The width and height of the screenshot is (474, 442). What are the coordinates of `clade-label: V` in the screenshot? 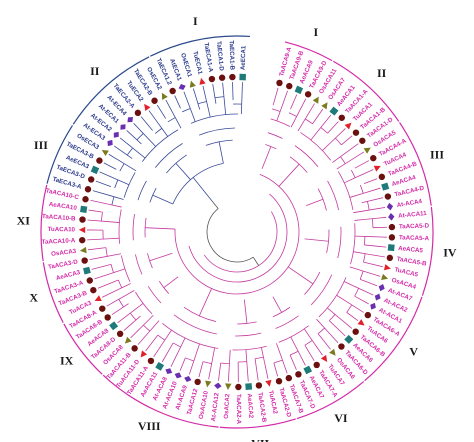 It's located at (413, 351).